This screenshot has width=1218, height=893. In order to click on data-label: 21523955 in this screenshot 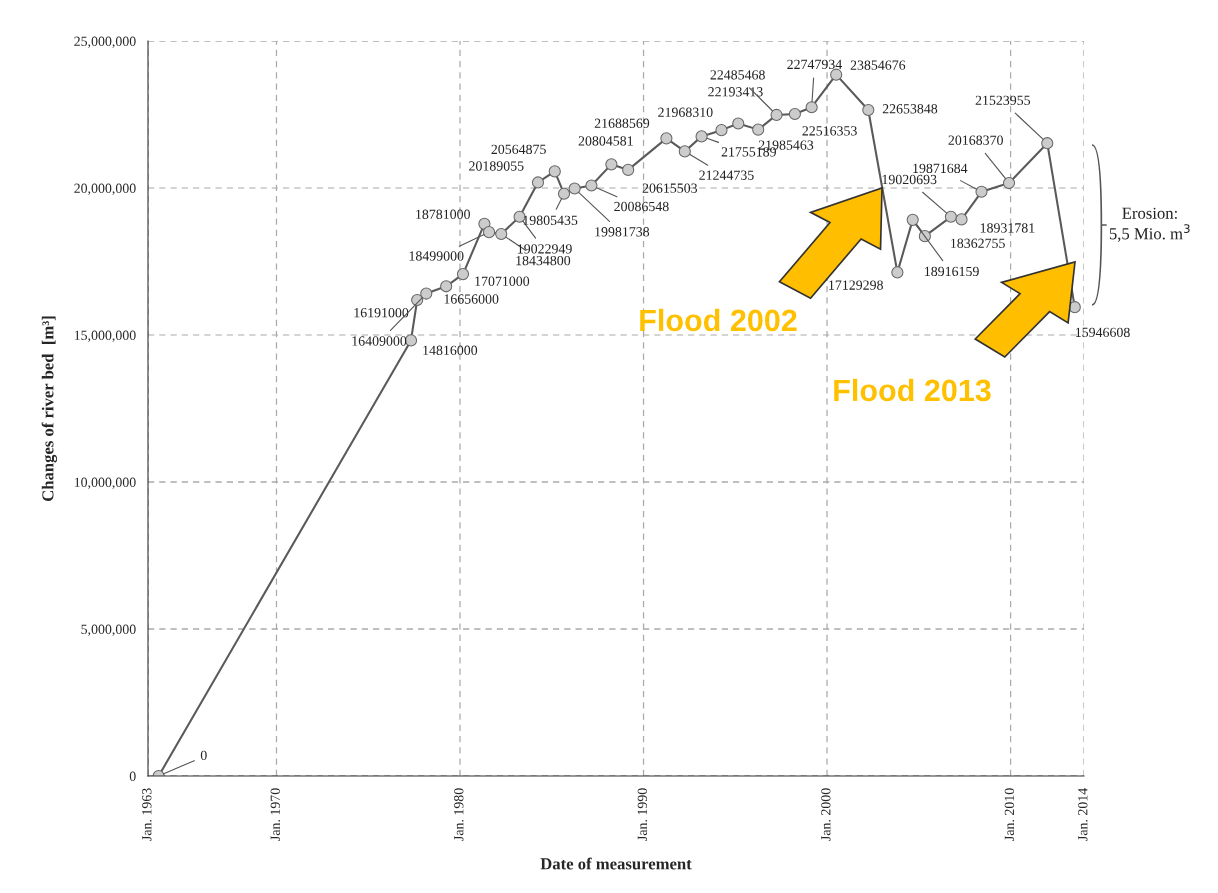, I will do `click(1003, 100)`.